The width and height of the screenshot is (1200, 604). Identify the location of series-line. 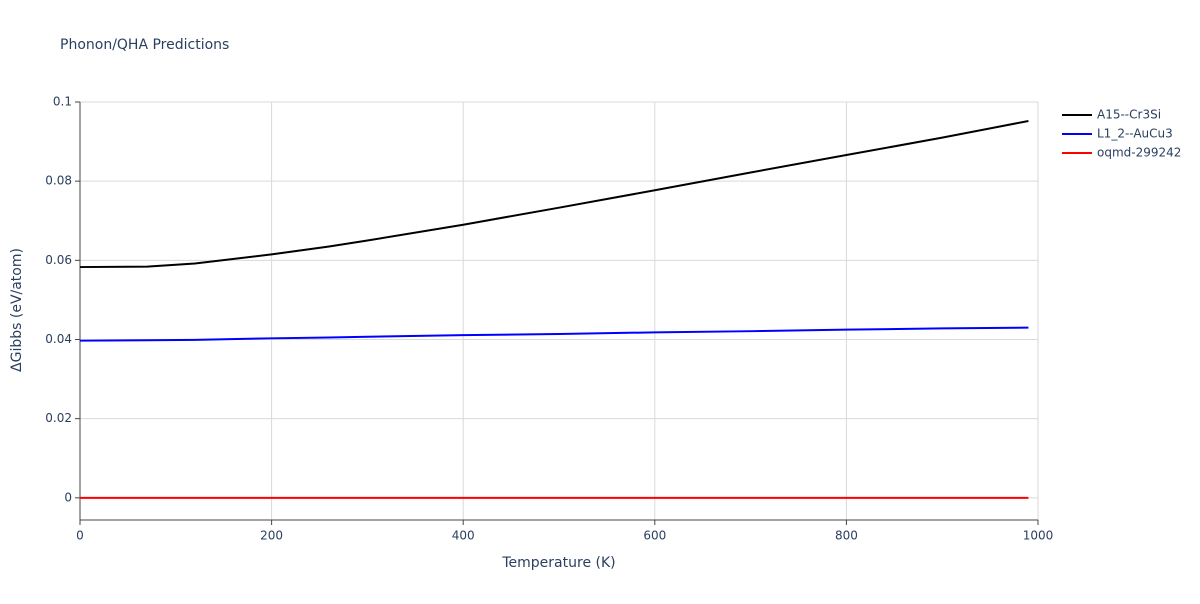
(554, 334).